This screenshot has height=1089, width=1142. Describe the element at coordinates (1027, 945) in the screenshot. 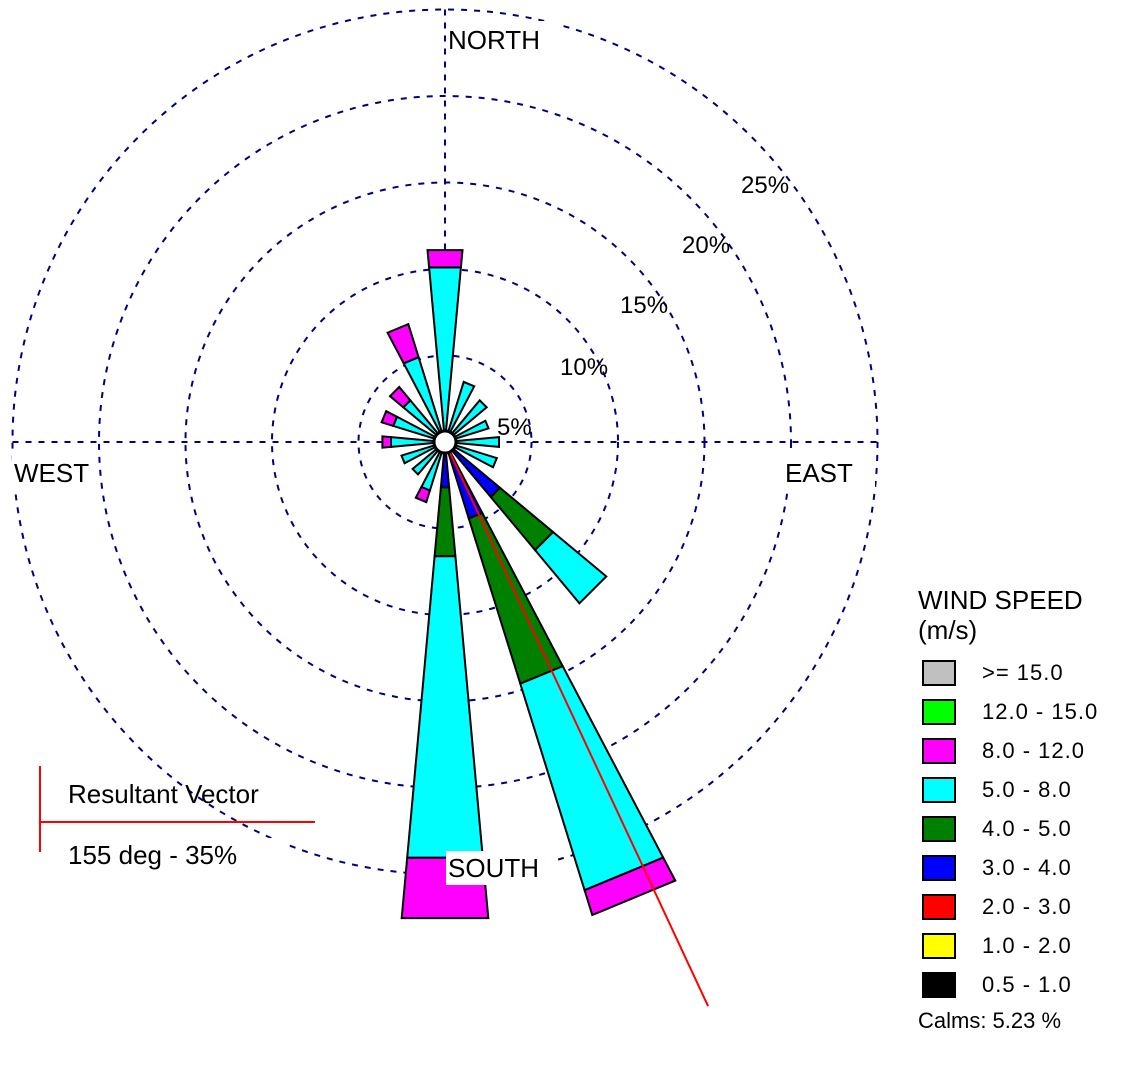

I see `legend-label: 1.0 - 2.0` at that location.